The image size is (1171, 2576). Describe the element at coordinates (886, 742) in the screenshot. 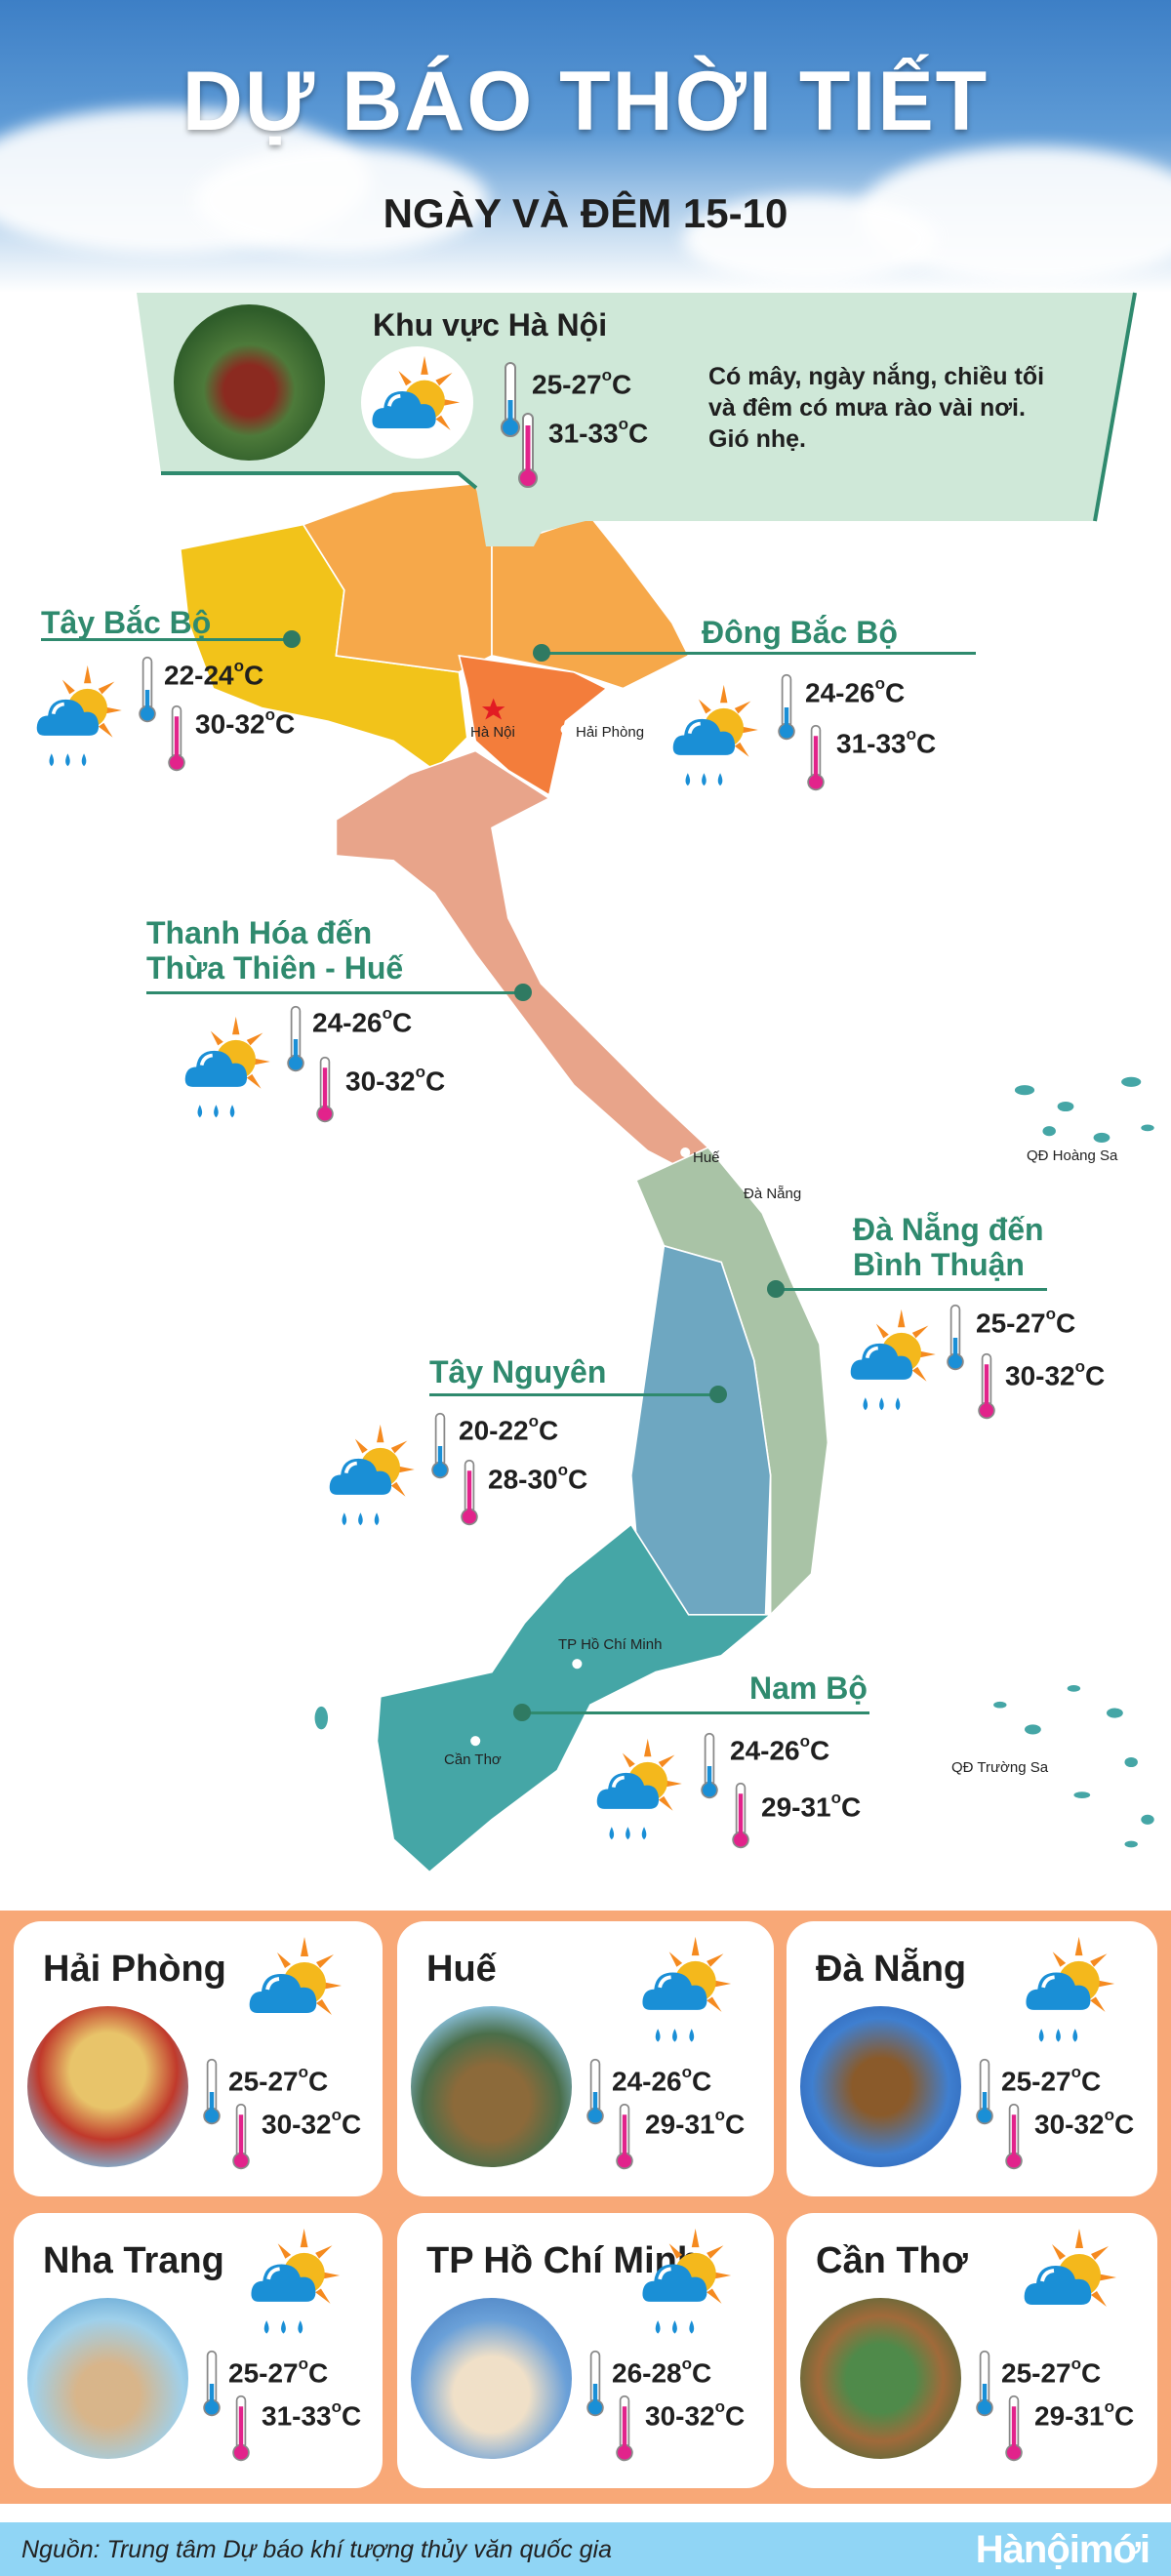

I see `temp-high: 31-33oC` at that location.